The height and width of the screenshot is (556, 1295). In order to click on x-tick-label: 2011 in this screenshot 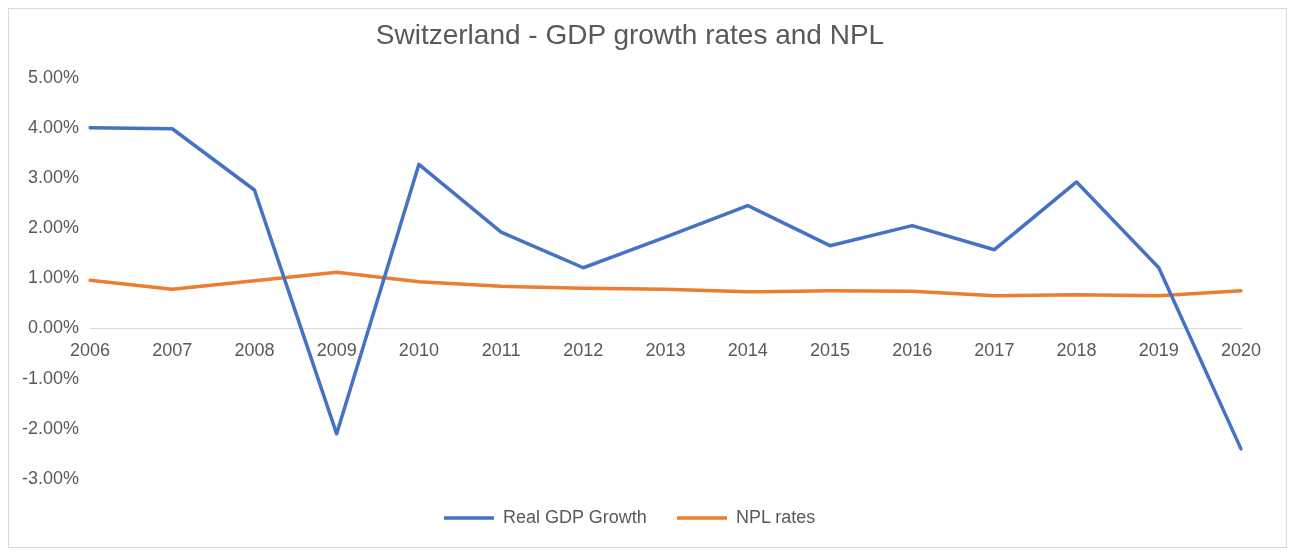, I will do `click(501, 350)`.